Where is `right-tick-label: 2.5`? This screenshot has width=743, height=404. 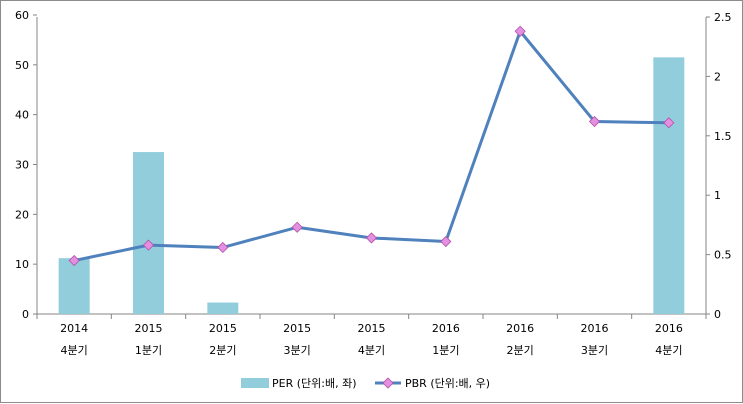
right-tick-label: 2.5 is located at coordinates (723, 17).